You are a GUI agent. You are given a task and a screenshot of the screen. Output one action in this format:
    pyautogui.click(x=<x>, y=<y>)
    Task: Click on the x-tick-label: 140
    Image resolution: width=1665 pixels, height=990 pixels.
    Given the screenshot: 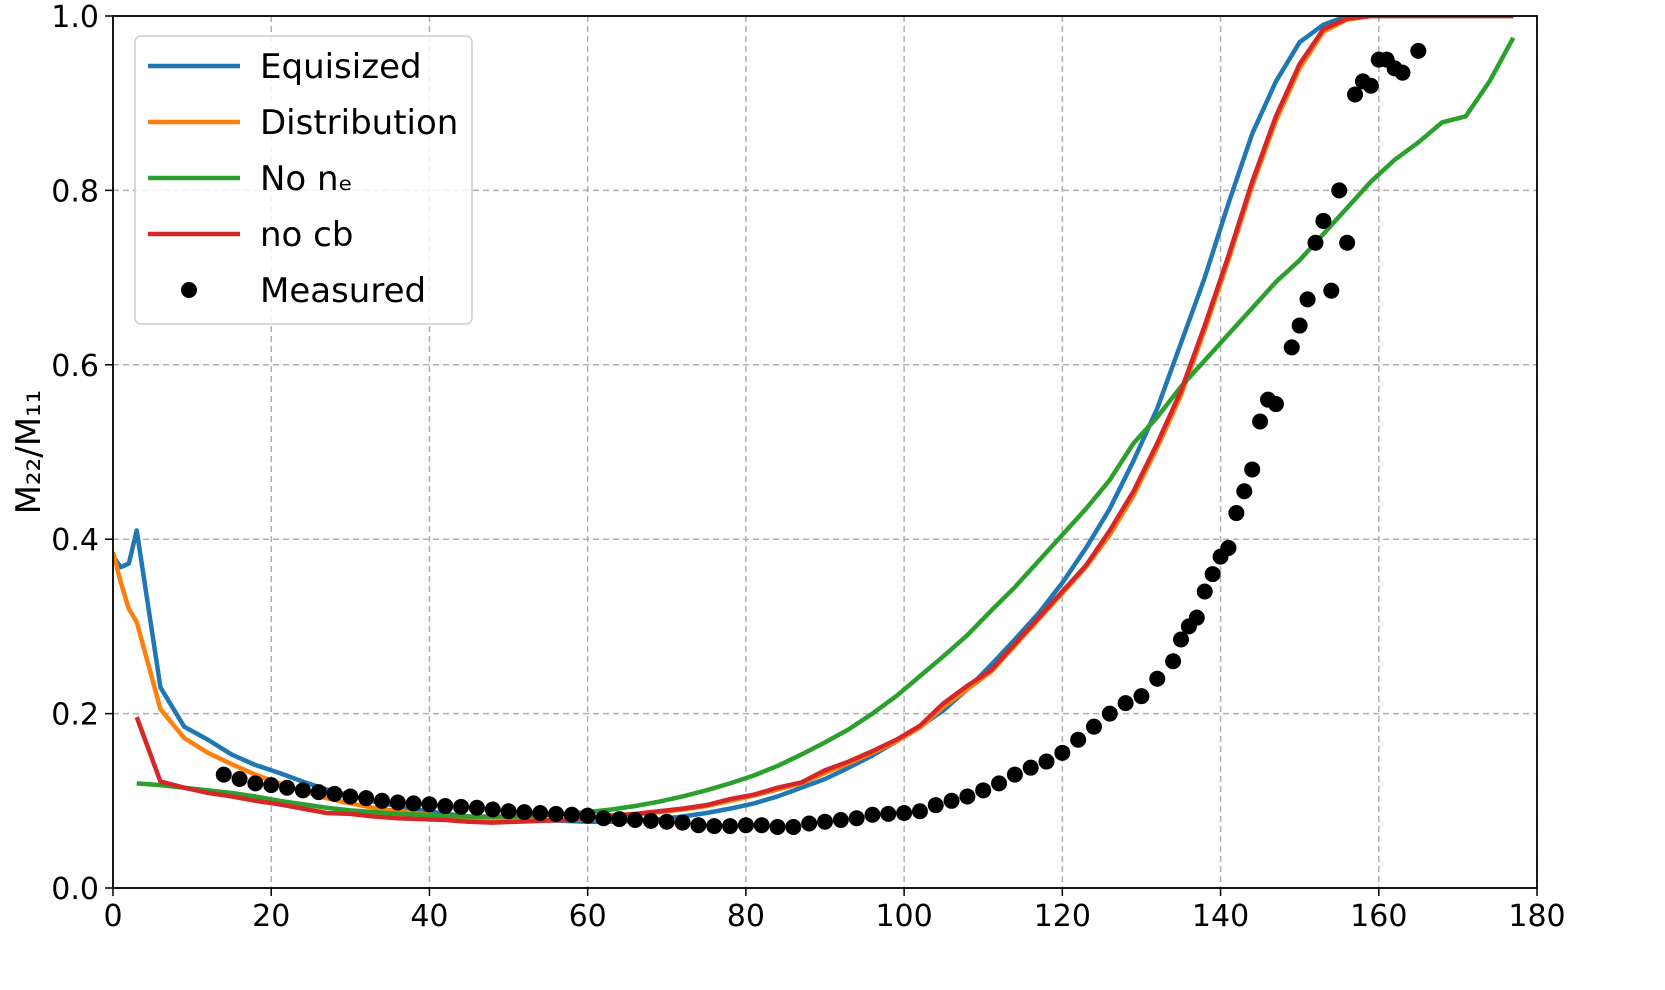 What is the action you would take?
    pyautogui.click(x=1220, y=916)
    